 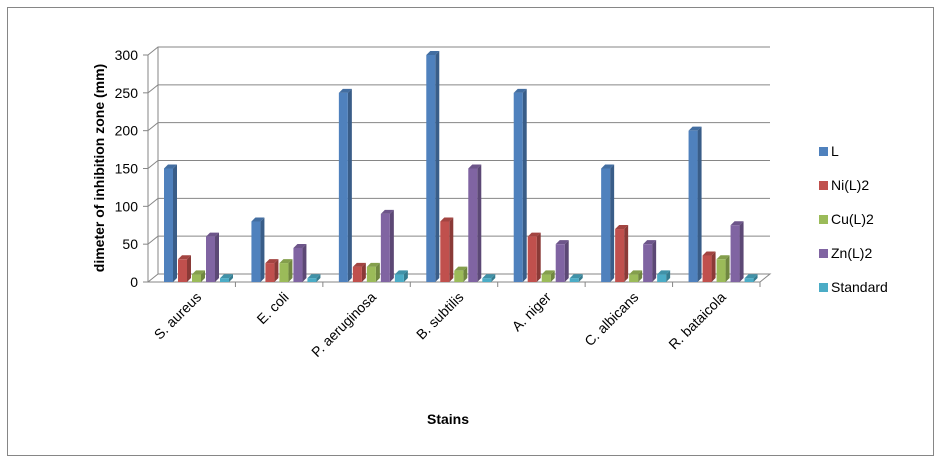 What do you see at coordinates (853, 287) in the screenshot?
I see `legend-item: Standard` at bounding box center [853, 287].